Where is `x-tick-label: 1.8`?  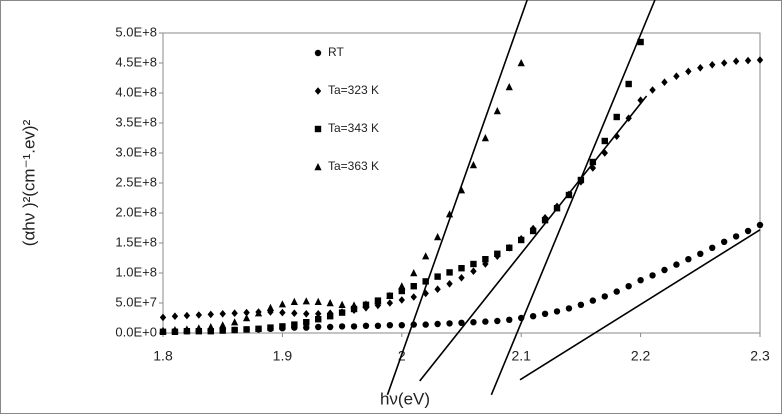 x-tick-label: 1.8 is located at coordinates (163, 356).